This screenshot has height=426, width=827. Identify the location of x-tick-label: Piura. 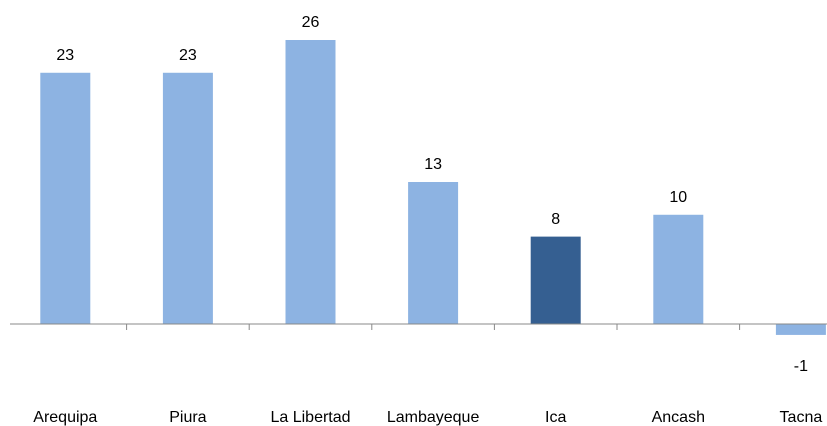
(187, 417).